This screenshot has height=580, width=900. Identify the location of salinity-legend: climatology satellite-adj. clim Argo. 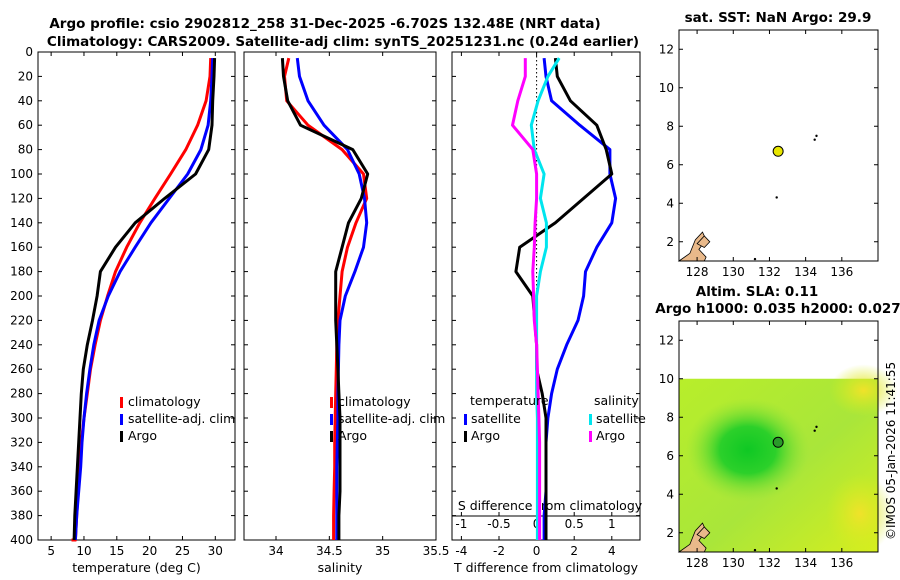
(387, 418).